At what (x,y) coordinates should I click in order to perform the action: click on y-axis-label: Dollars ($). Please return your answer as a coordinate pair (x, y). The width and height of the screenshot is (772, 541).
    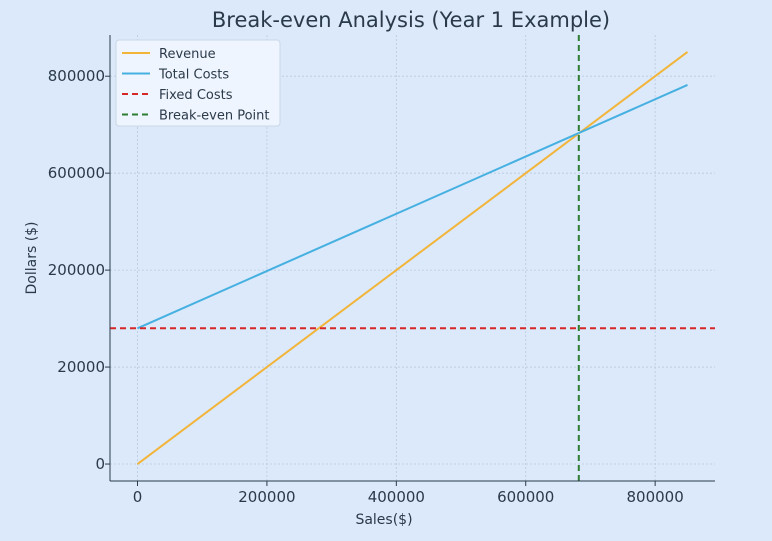
    Looking at the image, I should click on (32, 257).